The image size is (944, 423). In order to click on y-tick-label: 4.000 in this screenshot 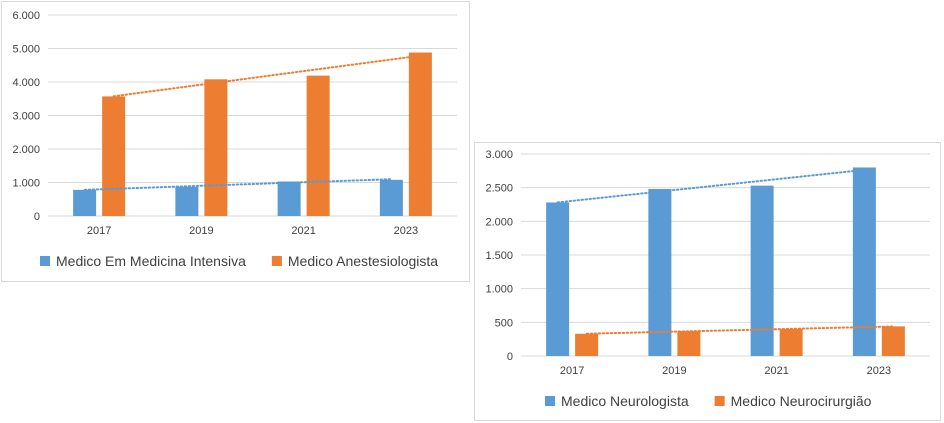, I will do `click(26, 83)`.